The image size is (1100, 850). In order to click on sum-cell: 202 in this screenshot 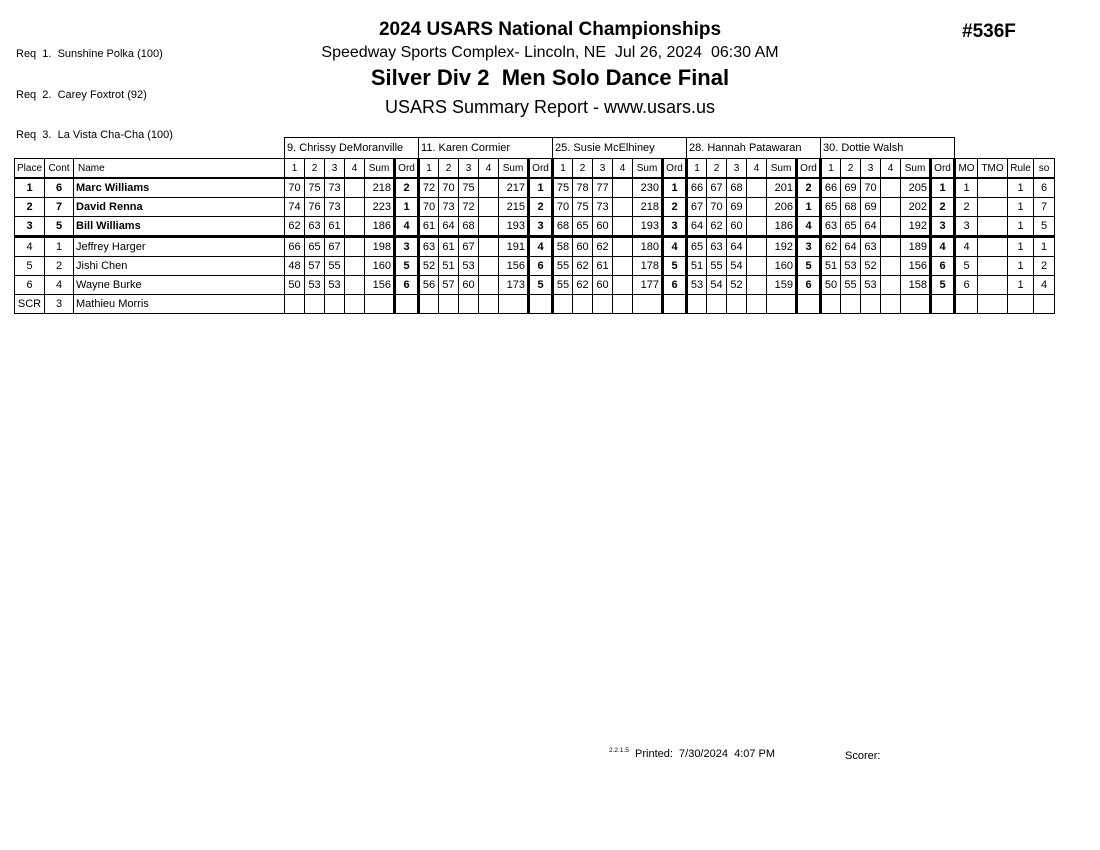, I will do `click(916, 207)`.